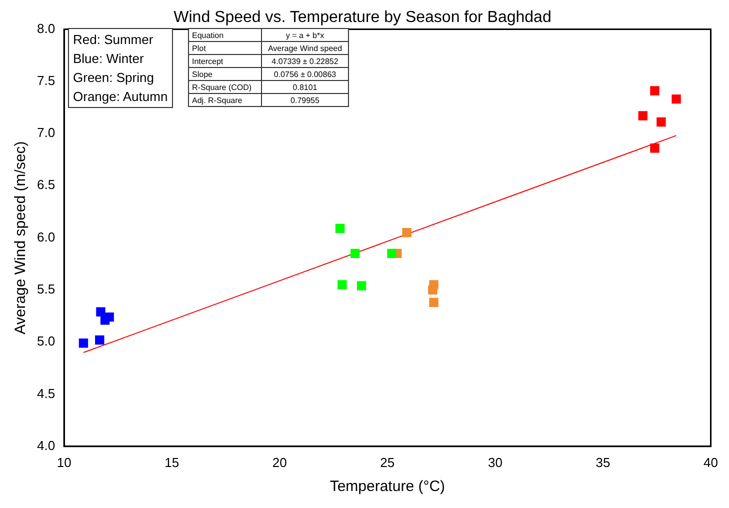  Describe the element at coordinates (388, 487) in the screenshot. I see `x-axis-title: Temperature (°C)` at that location.